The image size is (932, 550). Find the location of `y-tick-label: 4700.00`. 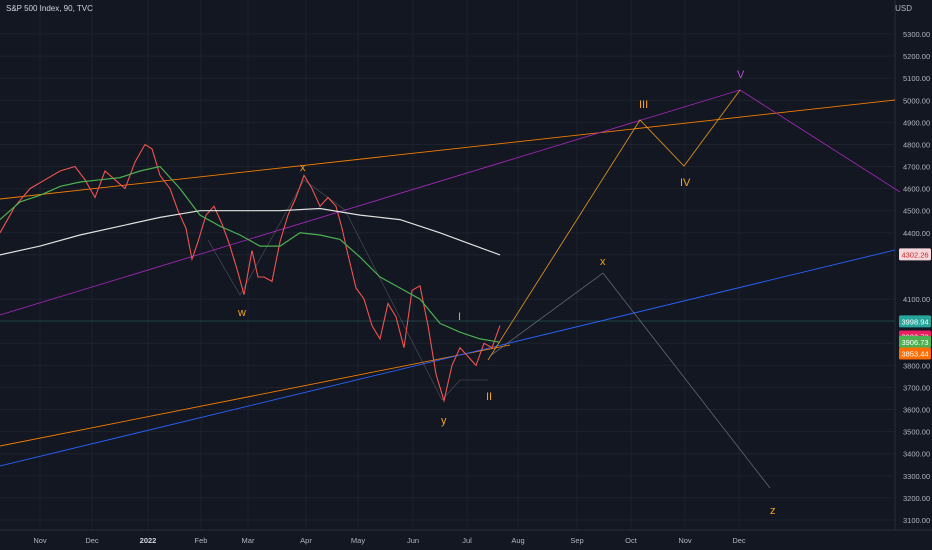

y-tick-label: 4700.00 is located at coordinates (916, 167).